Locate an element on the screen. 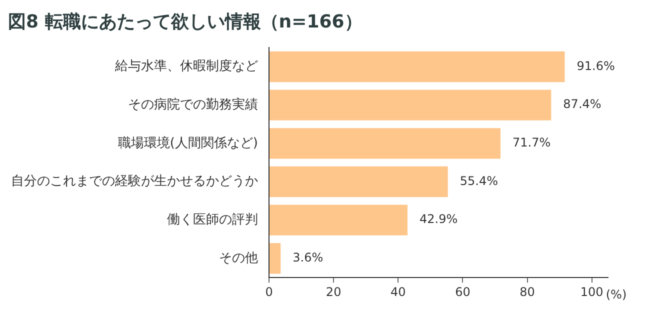  x-tick-label: 60 is located at coordinates (462, 291).